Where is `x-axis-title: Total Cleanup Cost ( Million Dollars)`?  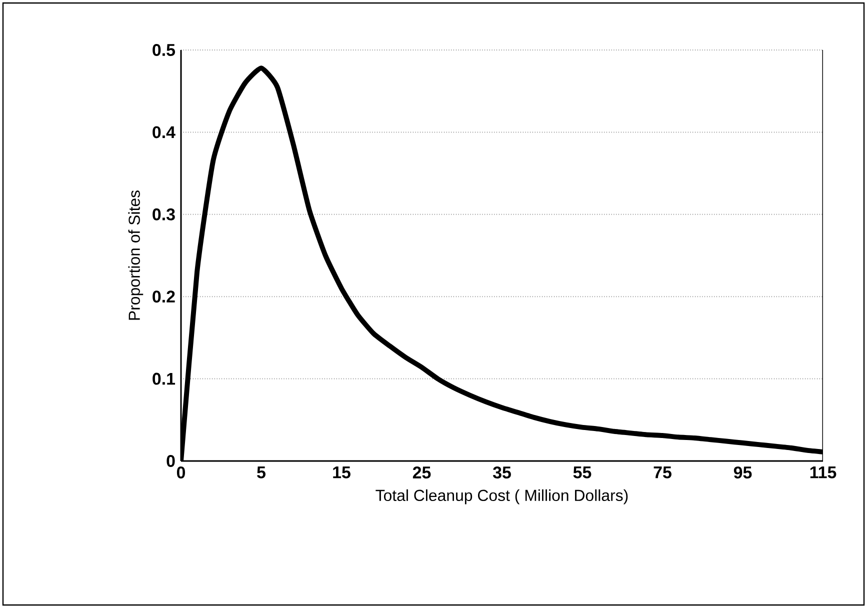 x-axis-title: Total Cleanup Cost ( Million Dollars) is located at coordinates (502, 496).